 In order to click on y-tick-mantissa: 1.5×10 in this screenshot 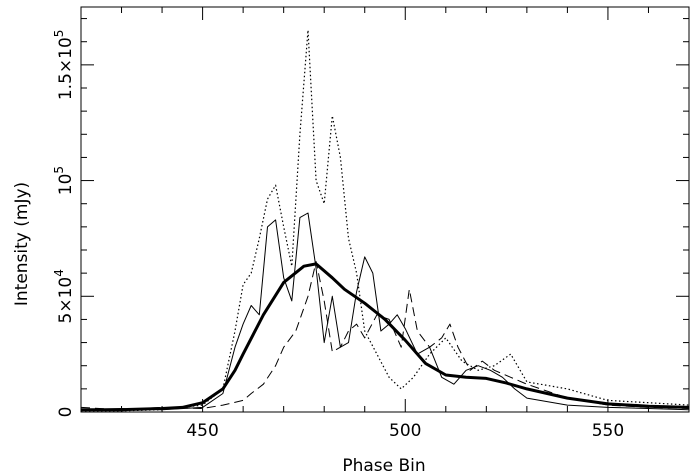, I will do `click(66, 68)`.